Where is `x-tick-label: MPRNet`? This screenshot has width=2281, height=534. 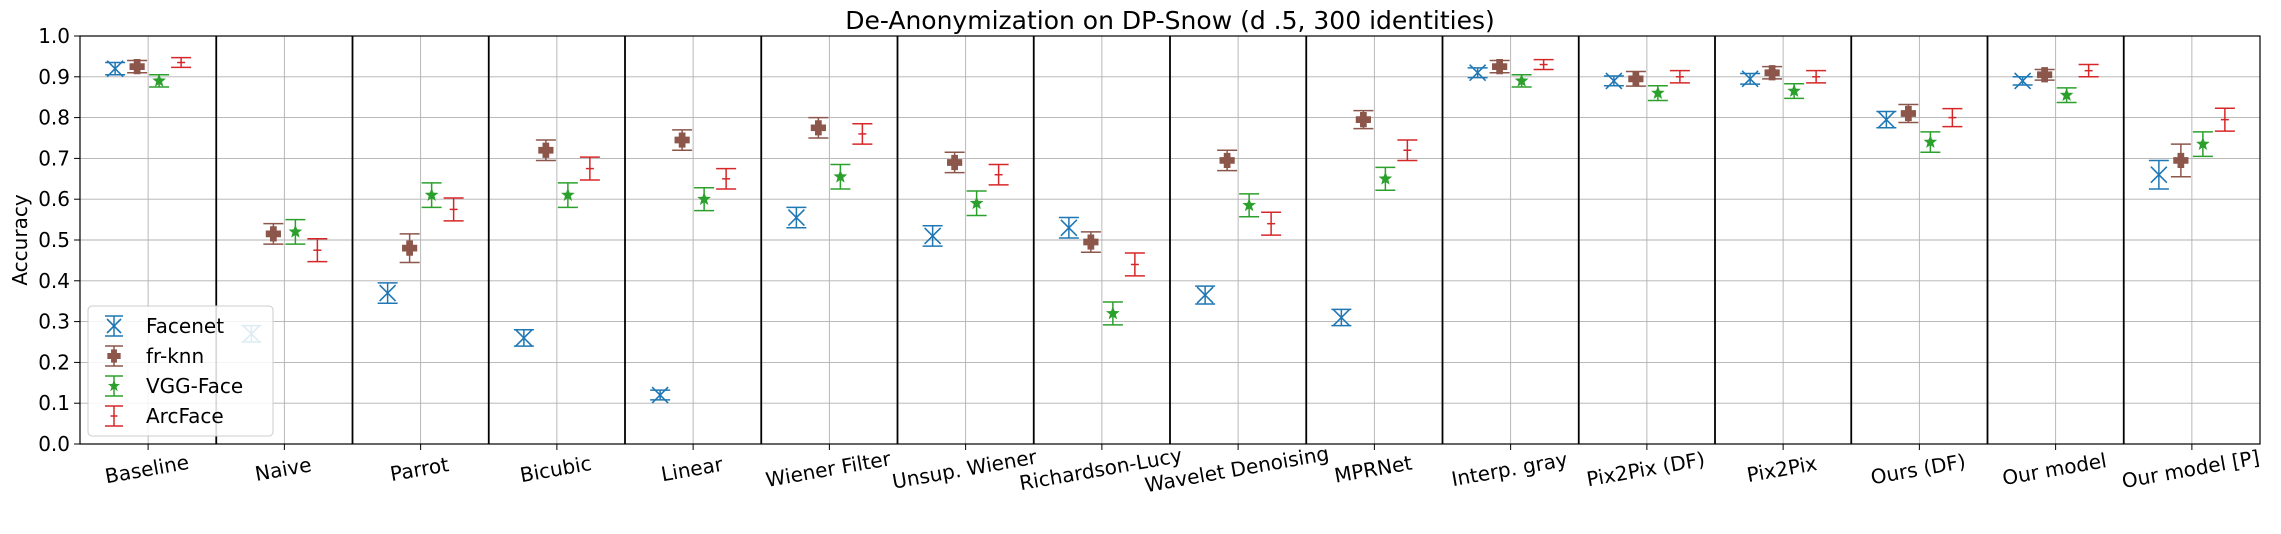 x-tick-label: MPRNet is located at coordinates (1373, 468).